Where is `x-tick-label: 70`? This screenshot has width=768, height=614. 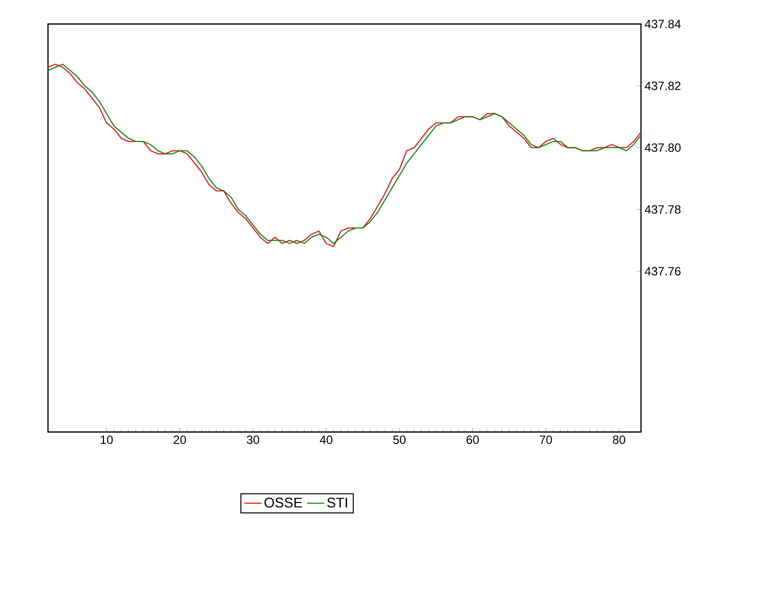
x-tick-label: 70 is located at coordinates (546, 440).